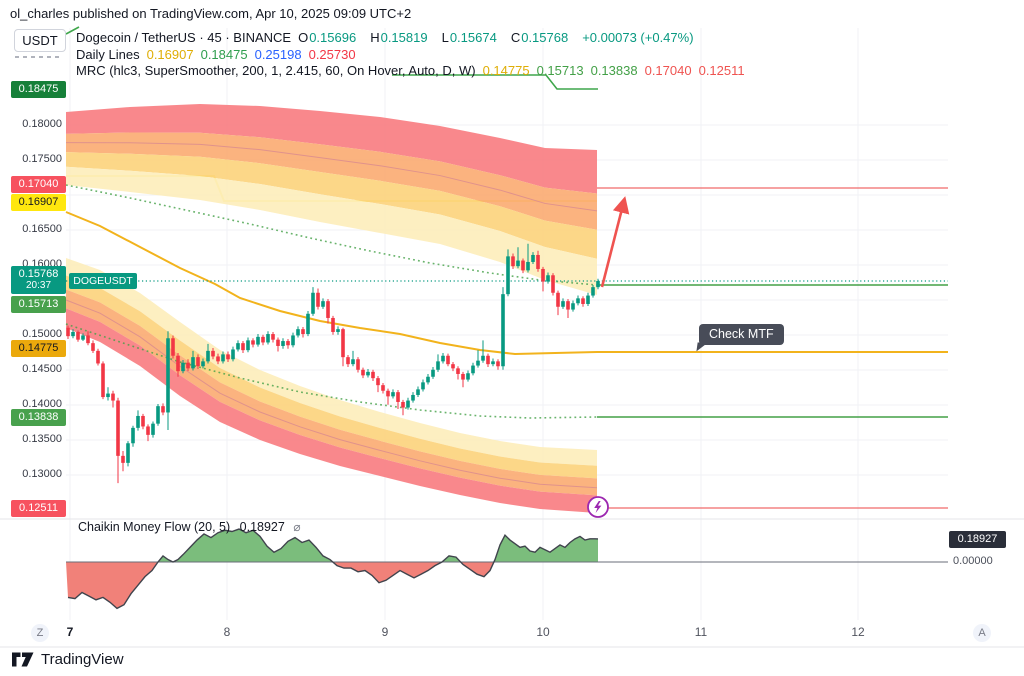 The width and height of the screenshot is (1024, 676). What do you see at coordinates (539, 37) in the screenshot?
I see `ohlc-item: C0.15768` at bounding box center [539, 37].